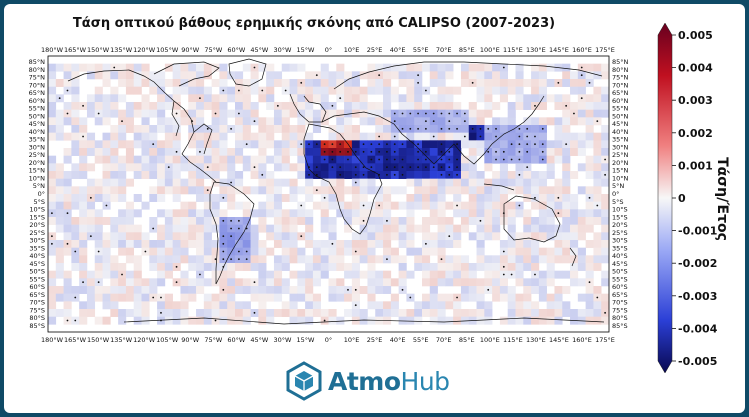 This screenshot has height=417, width=749. I want to click on lon-label-top: 180°W, so click(52, 50).